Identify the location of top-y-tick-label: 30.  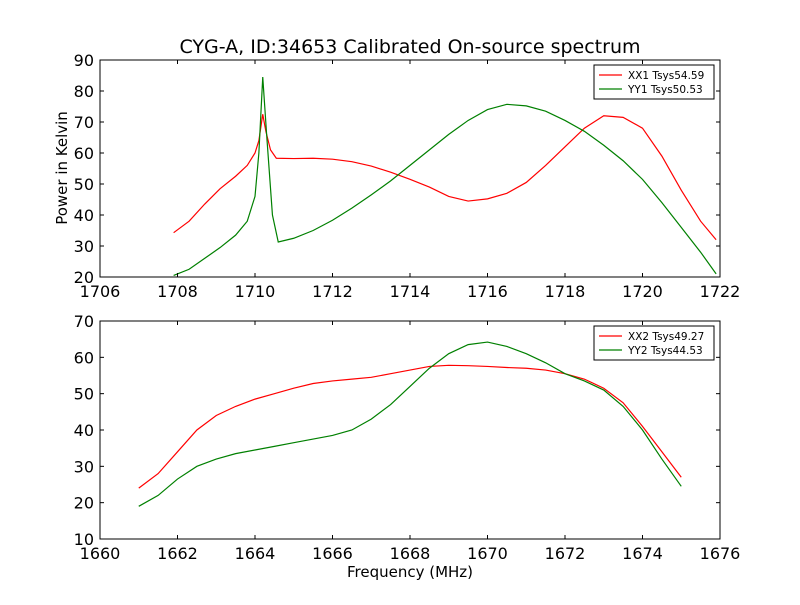
(84, 246).